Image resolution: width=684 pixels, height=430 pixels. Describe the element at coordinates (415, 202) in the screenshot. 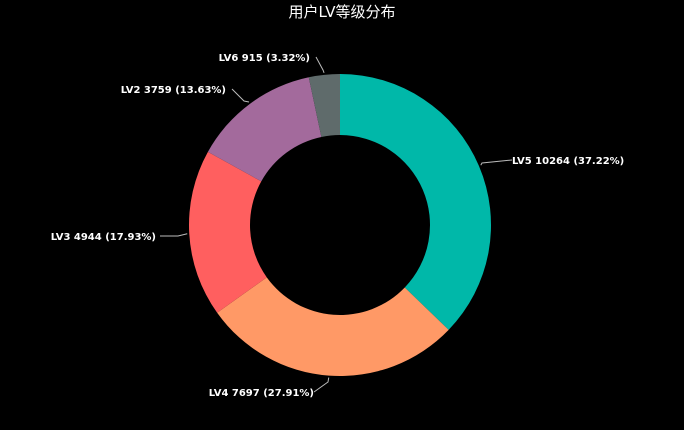

I see `donut-slice-lv5` at that location.